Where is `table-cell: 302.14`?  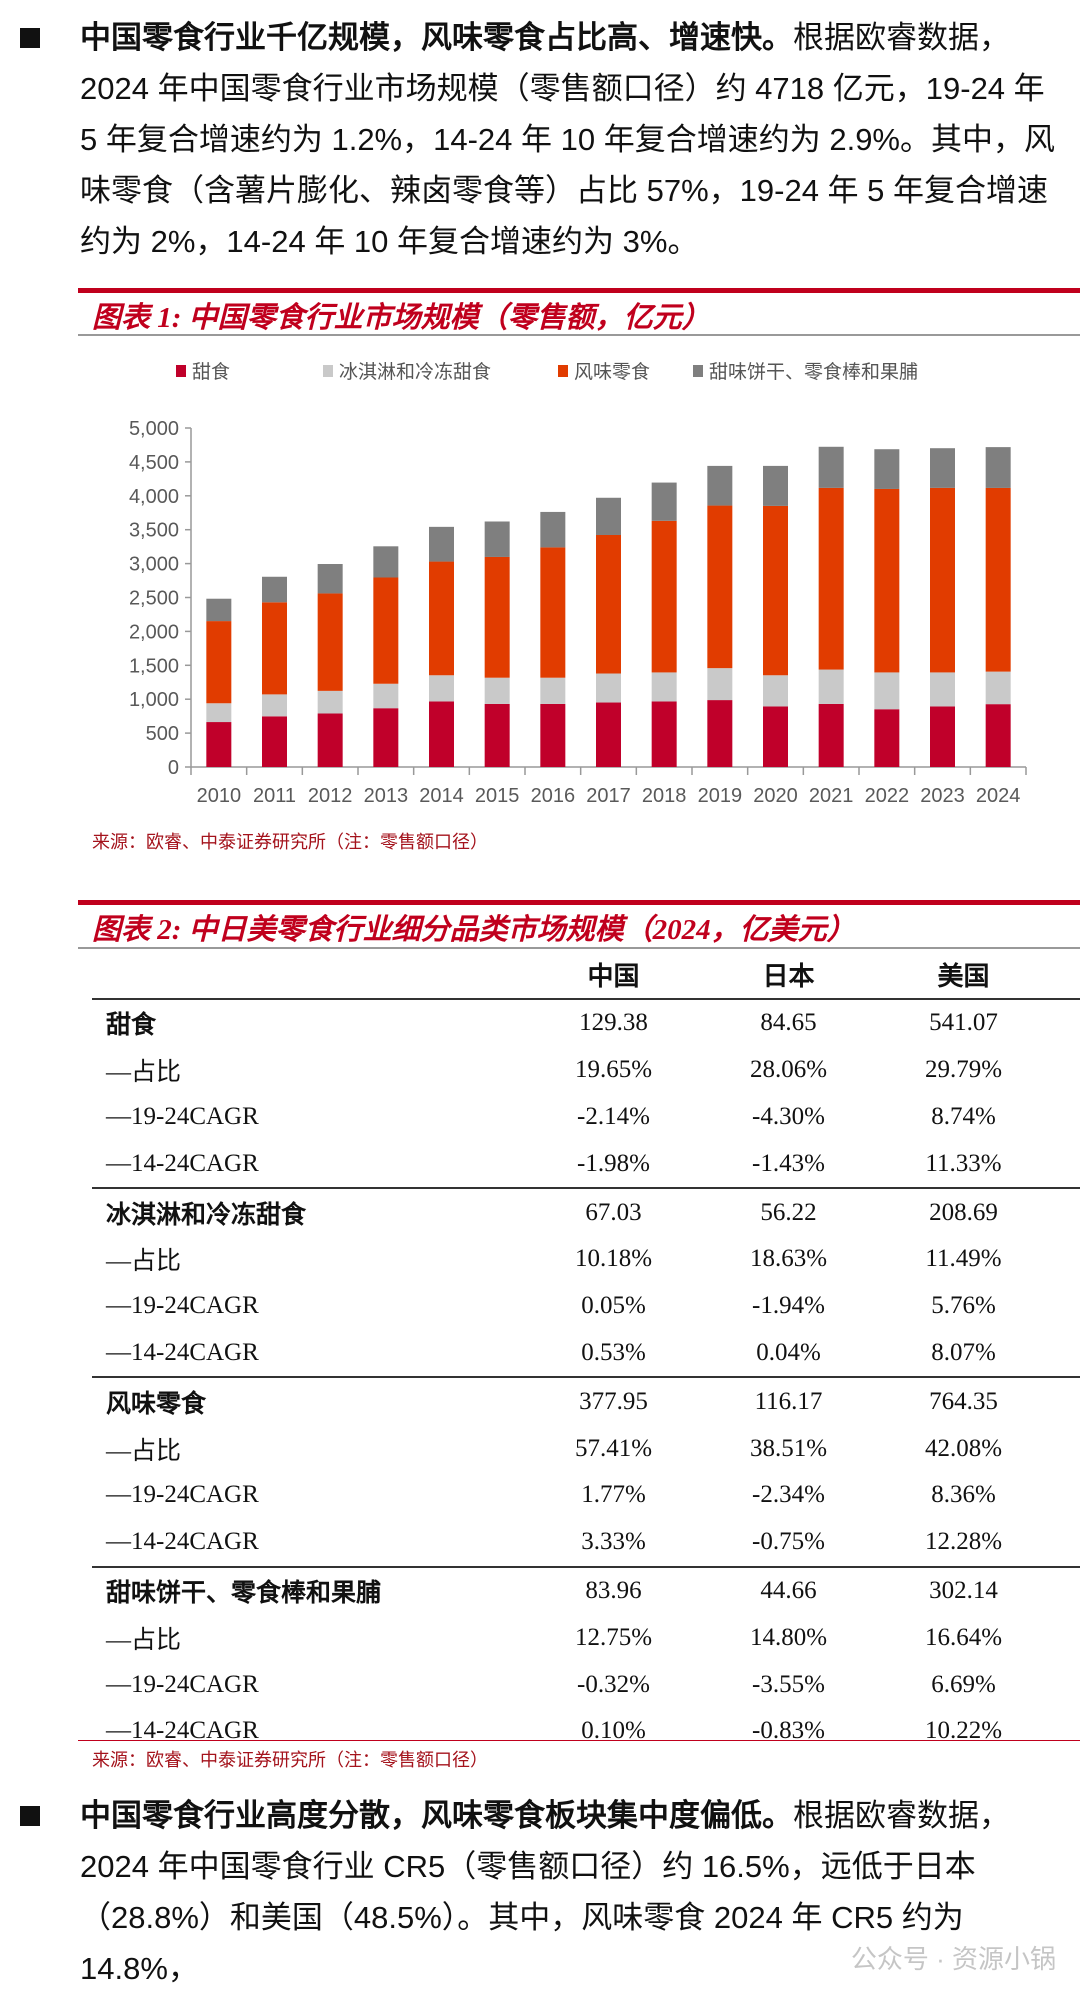
table-cell: 302.14 is located at coordinates (963, 1590).